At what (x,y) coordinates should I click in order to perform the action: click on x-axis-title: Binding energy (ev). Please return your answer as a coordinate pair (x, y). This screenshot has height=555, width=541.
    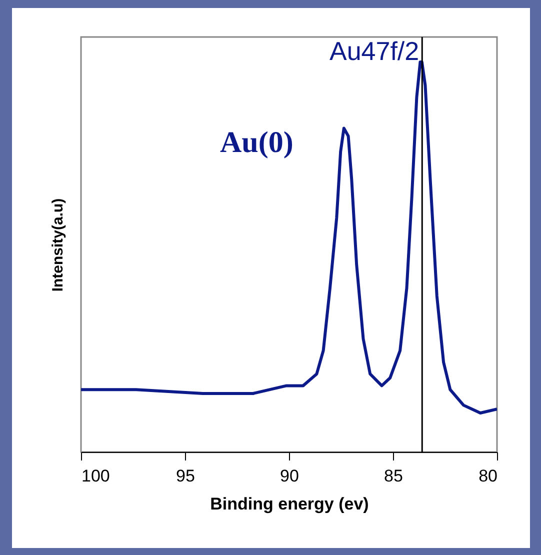
    Looking at the image, I should click on (289, 504).